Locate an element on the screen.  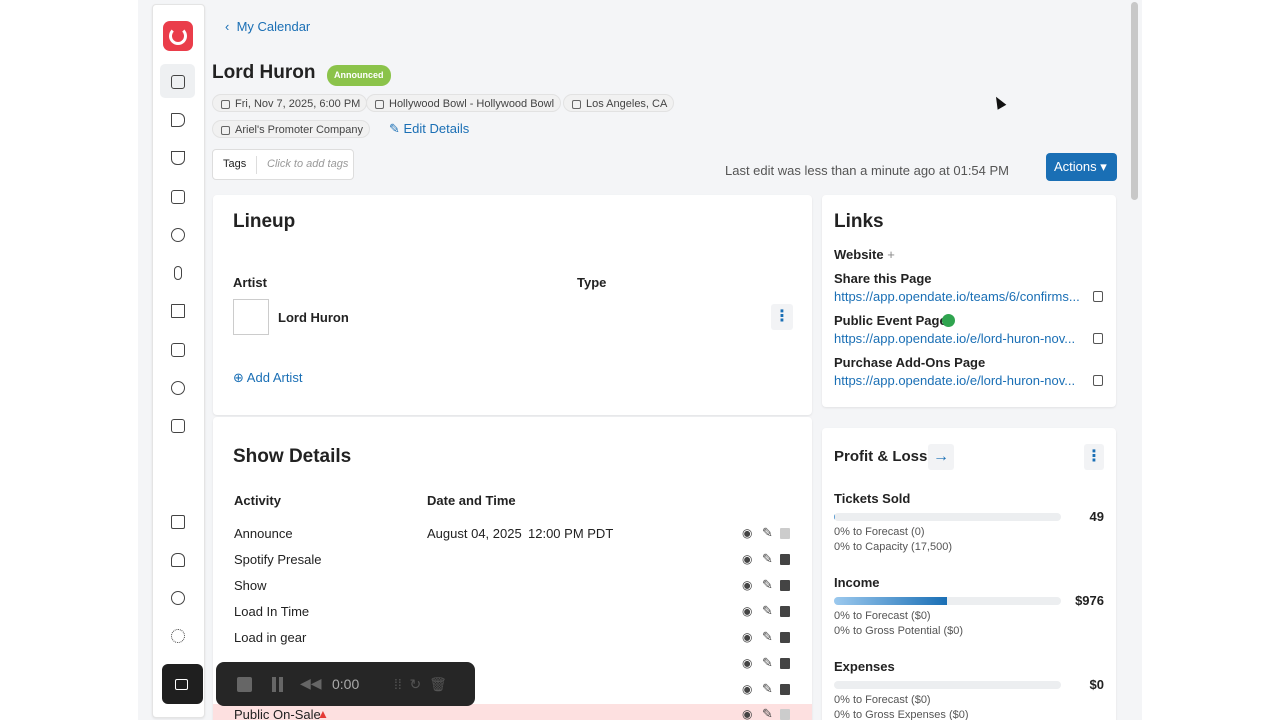
logo is located at coordinates (178, 36).